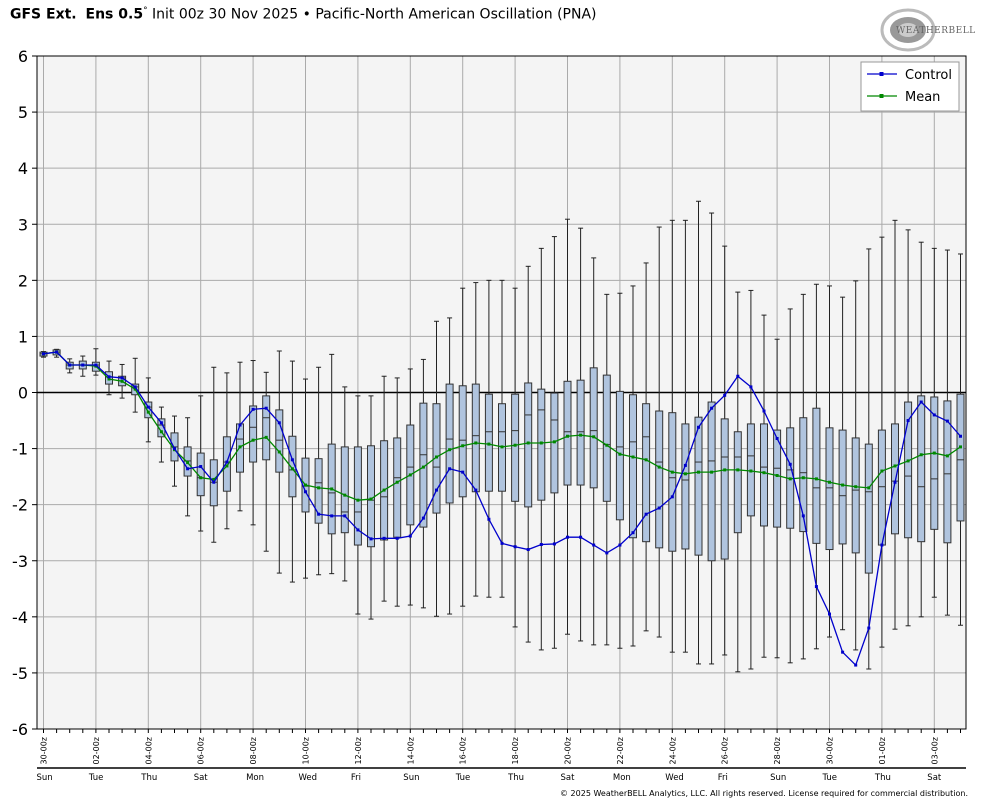 This screenshot has width=984, height=808. I want to click on x-date-label: 22-00z, so click(620, 750).